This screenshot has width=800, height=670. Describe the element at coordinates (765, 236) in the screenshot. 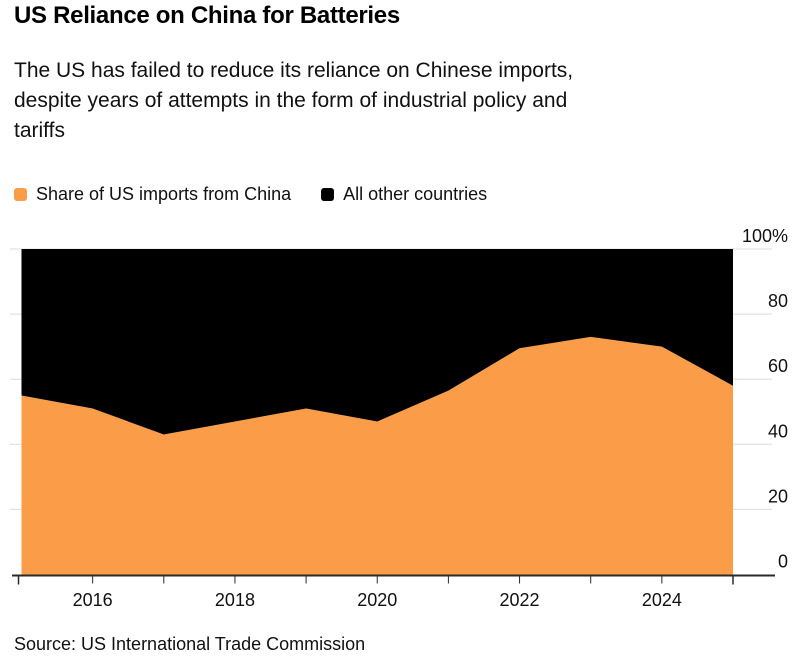

I see `y-label-100: 100%` at that location.